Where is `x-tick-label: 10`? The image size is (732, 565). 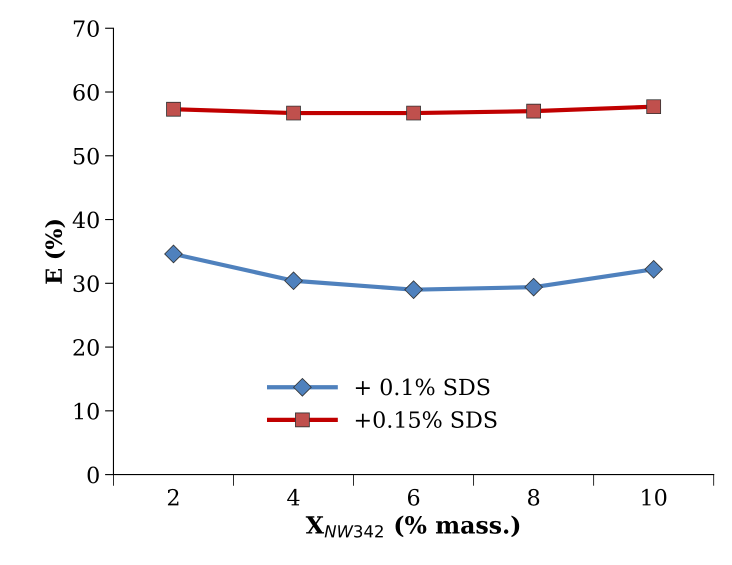 x-tick-label: 10 is located at coordinates (654, 497).